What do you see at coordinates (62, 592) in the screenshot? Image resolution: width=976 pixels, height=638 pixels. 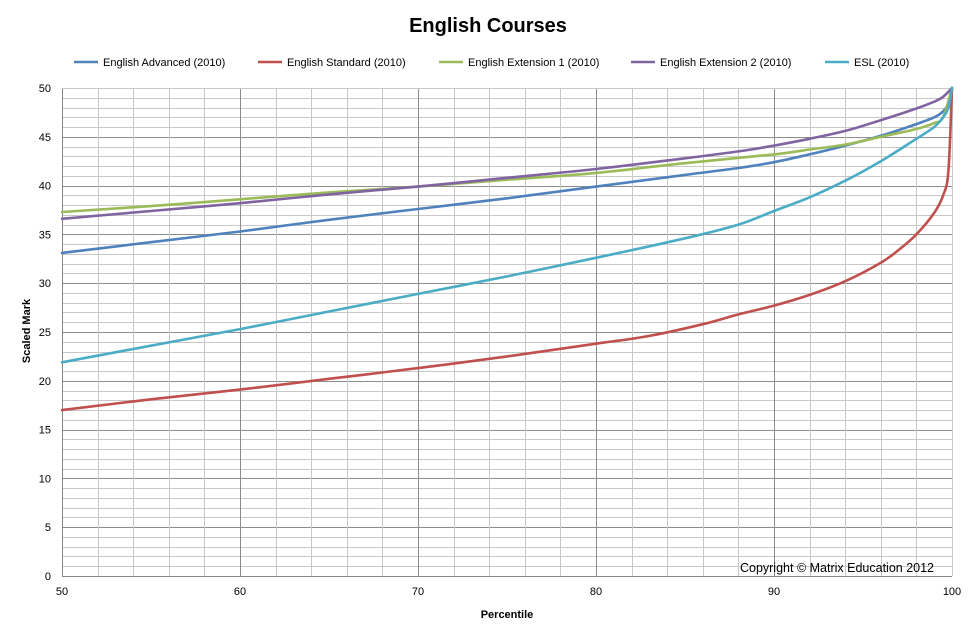 I see `x-tick-label: 50` at bounding box center [62, 592].